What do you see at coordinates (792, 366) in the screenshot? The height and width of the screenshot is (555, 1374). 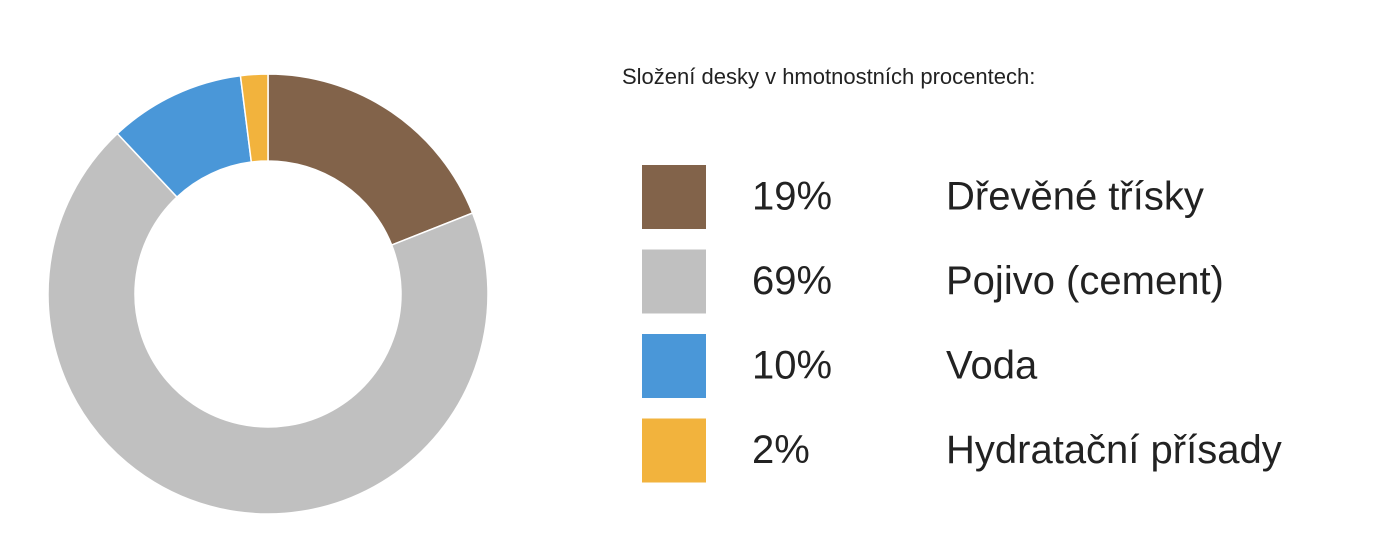 I see `legend-value: 10%` at bounding box center [792, 366].